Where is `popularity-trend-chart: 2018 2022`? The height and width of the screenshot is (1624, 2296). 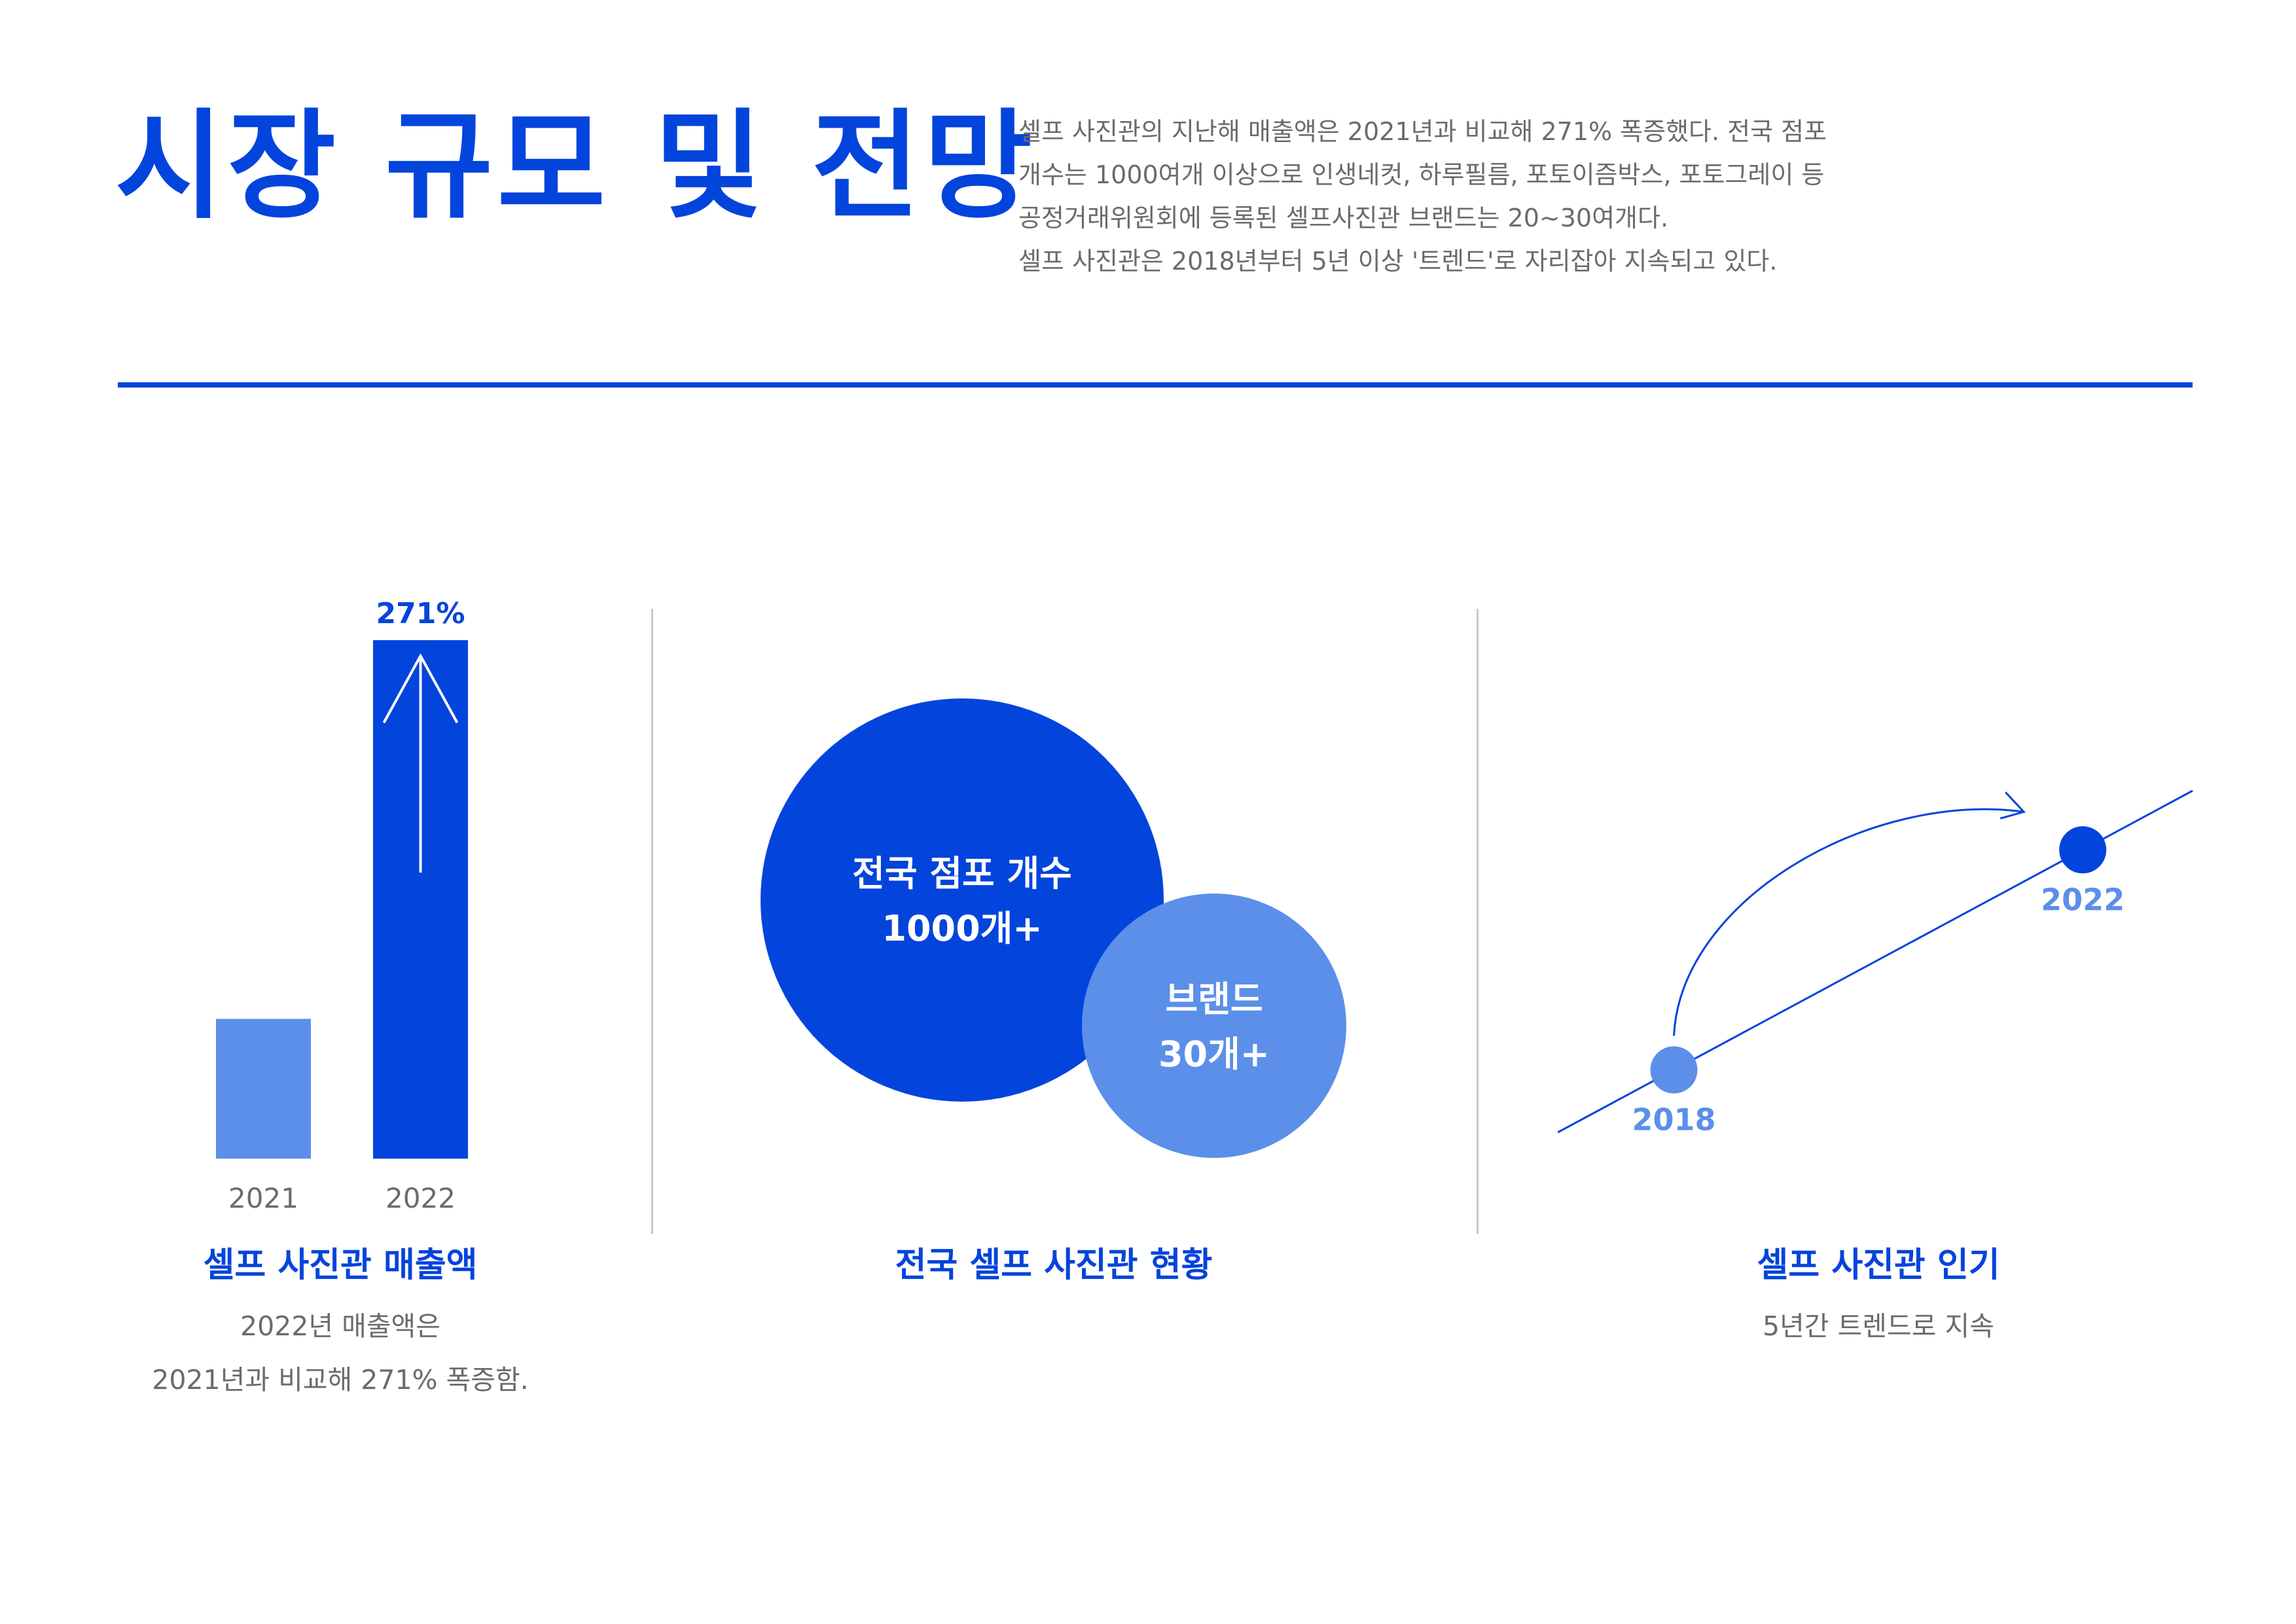 popularity-trend-chart: 2018 2022 is located at coordinates (1875, 963).